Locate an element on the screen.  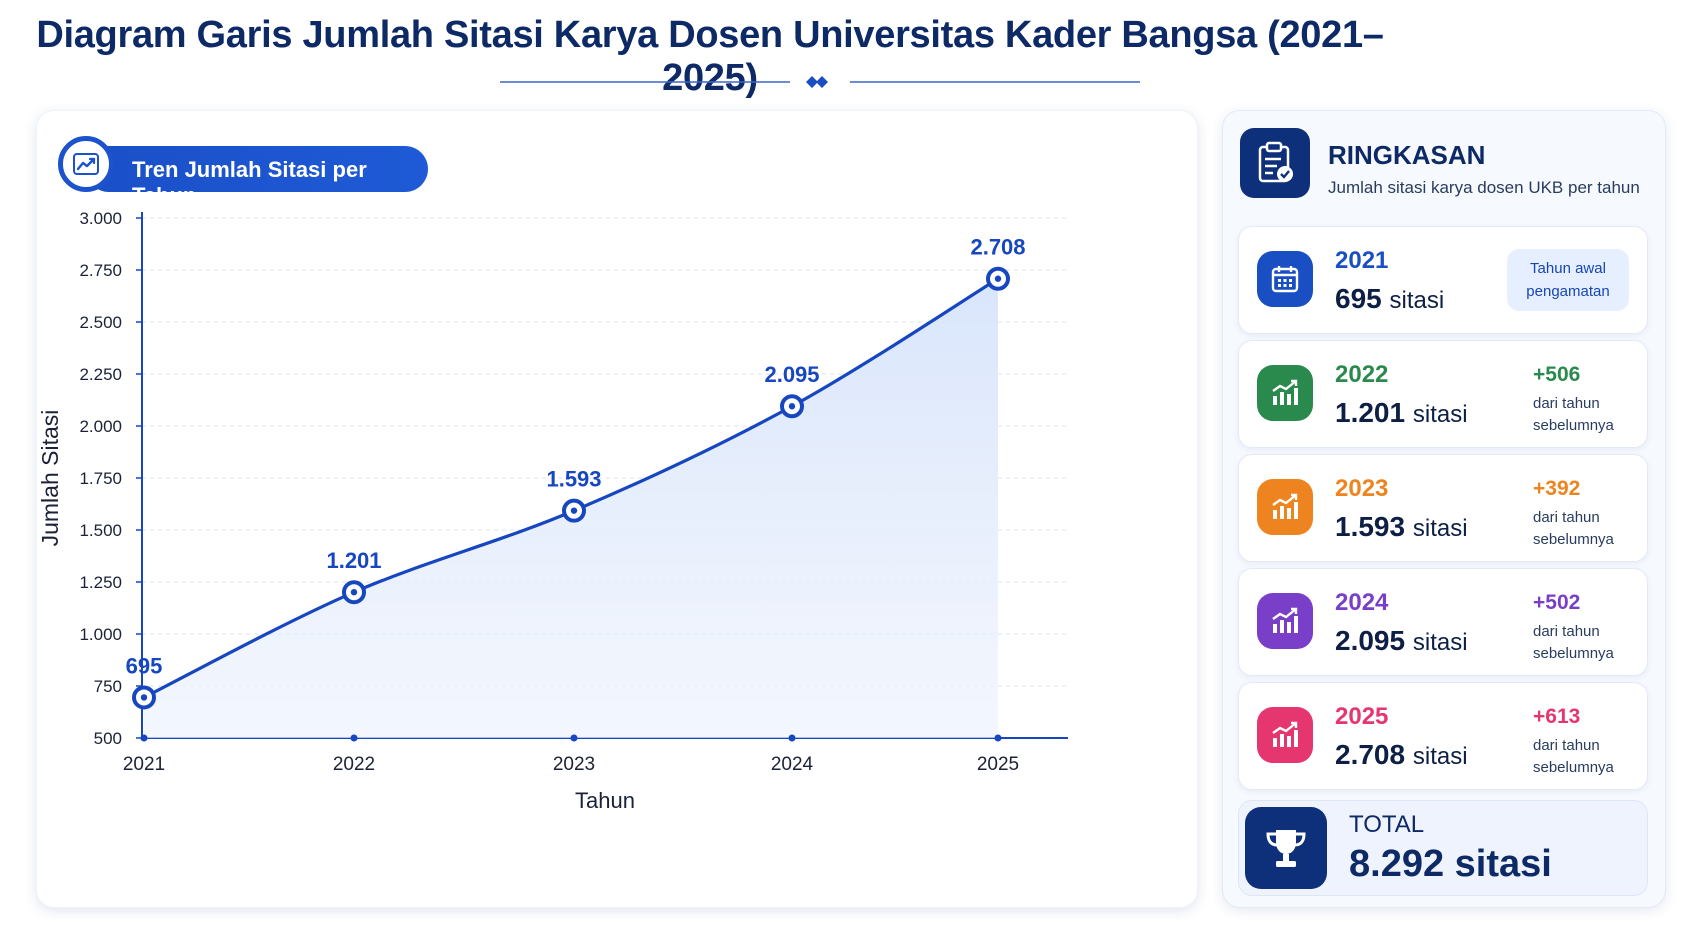
summary-value-number: 695 is located at coordinates (1358, 298).